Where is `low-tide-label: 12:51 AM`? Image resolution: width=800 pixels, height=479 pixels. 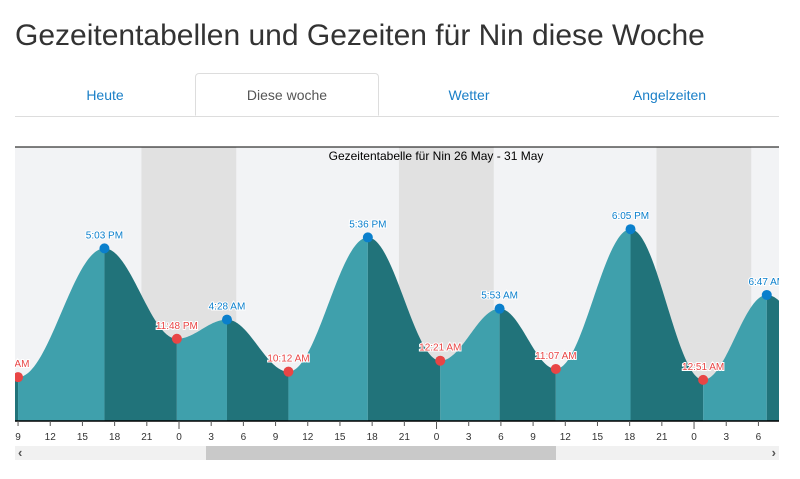
low-tide-label: 12:51 AM is located at coordinates (703, 367).